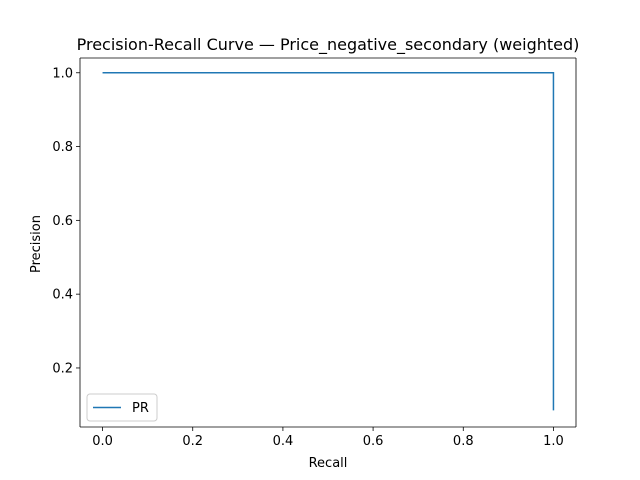 This screenshot has width=640, height=480. What do you see at coordinates (553, 441) in the screenshot?
I see `x-tick-label: 1.0` at bounding box center [553, 441].